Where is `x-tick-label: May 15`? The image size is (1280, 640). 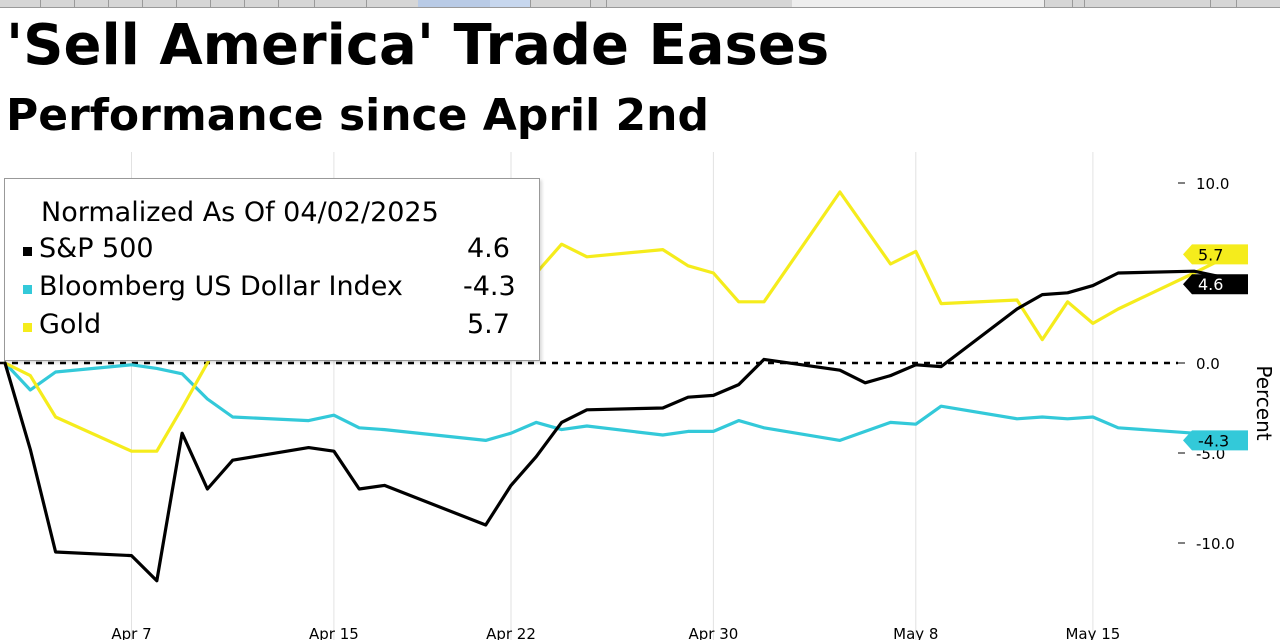
x-tick-label: May 15 is located at coordinates (1092, 632).